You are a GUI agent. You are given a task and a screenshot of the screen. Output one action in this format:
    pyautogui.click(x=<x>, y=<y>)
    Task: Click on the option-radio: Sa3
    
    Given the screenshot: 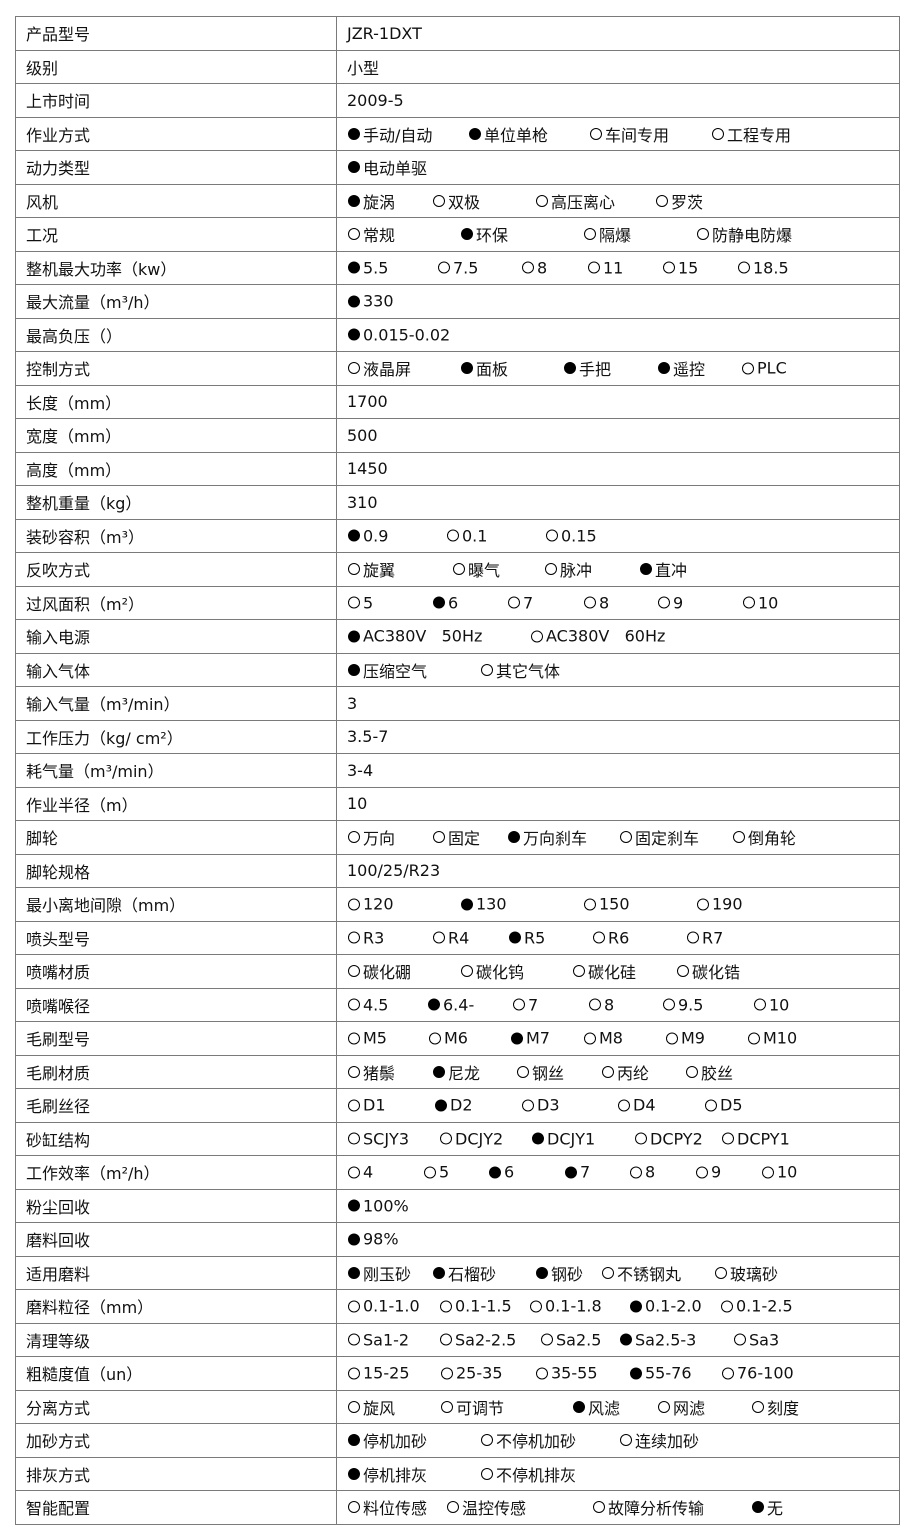 What is the action you would take?
    pyautogui.click(x=756, y=1339)
    